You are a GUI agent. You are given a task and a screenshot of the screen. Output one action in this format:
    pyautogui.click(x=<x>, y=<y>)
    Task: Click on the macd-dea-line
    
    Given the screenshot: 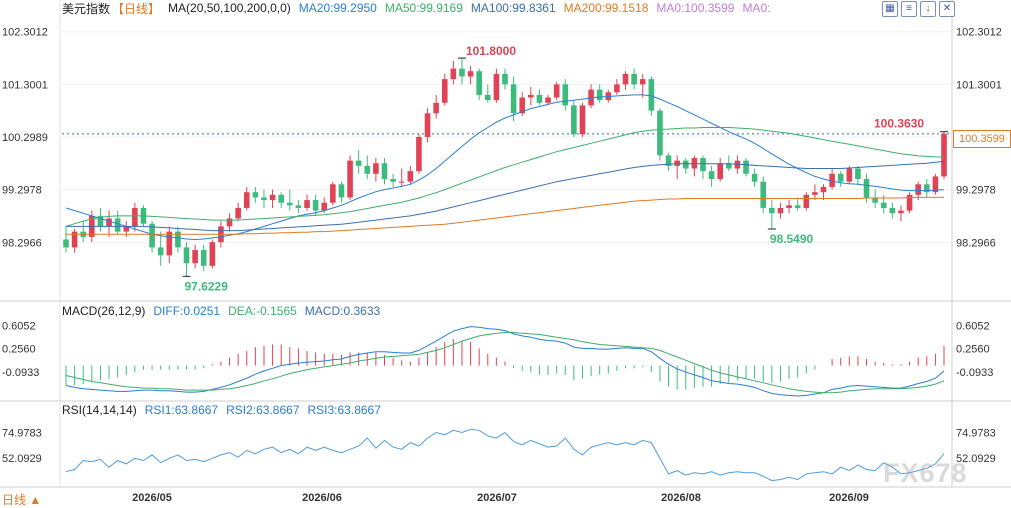 What is the action you would take?
    pyautogui.click(x=505, y=363)
    